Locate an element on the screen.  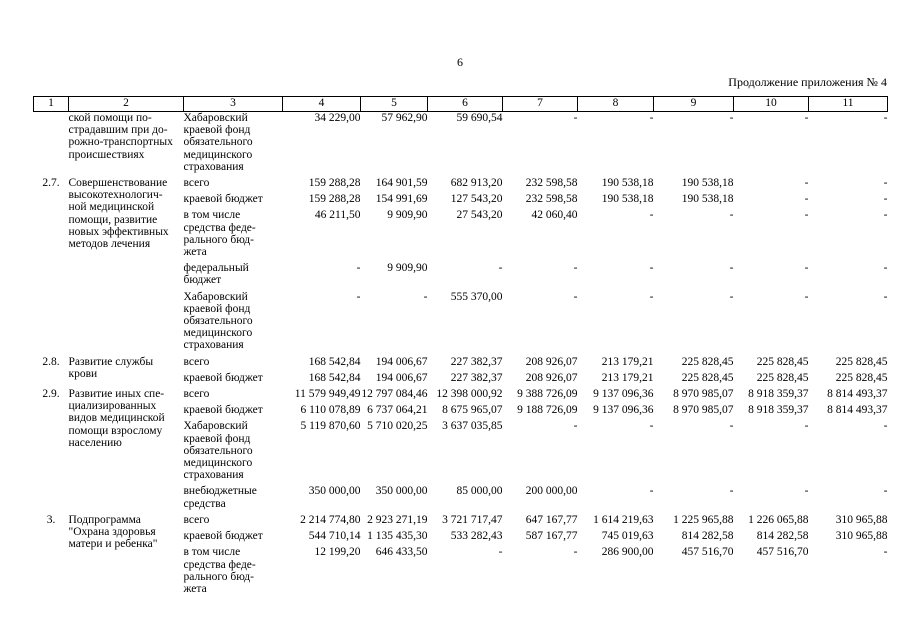
col-header-10: 10 is located at coordinates (771, 104).